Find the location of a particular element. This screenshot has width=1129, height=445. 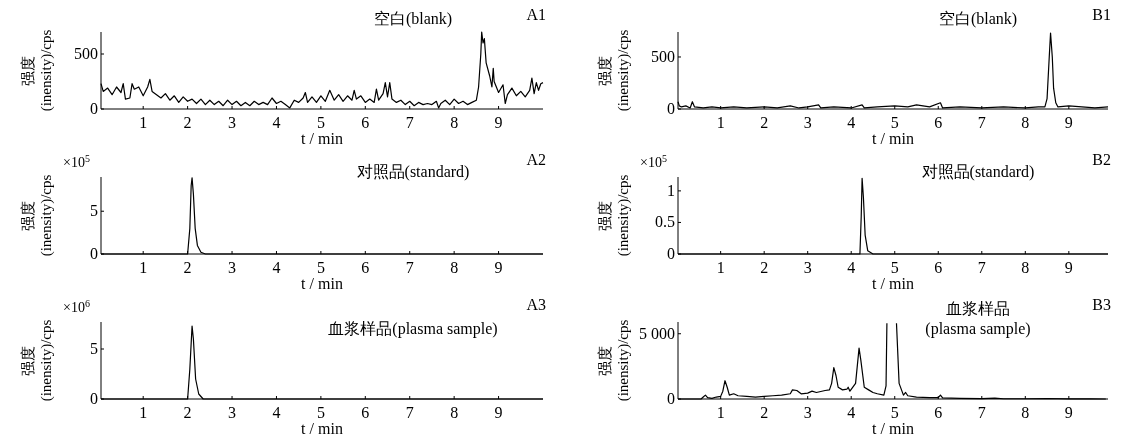

text: ×10$^{6}$ is located at coordinates (76, 306).